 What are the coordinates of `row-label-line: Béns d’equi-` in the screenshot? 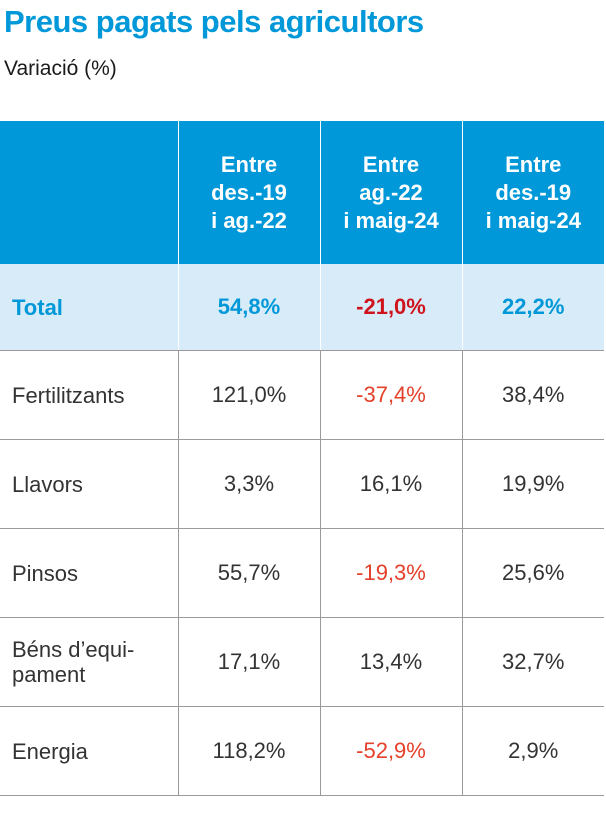 It's located at (73, 649).